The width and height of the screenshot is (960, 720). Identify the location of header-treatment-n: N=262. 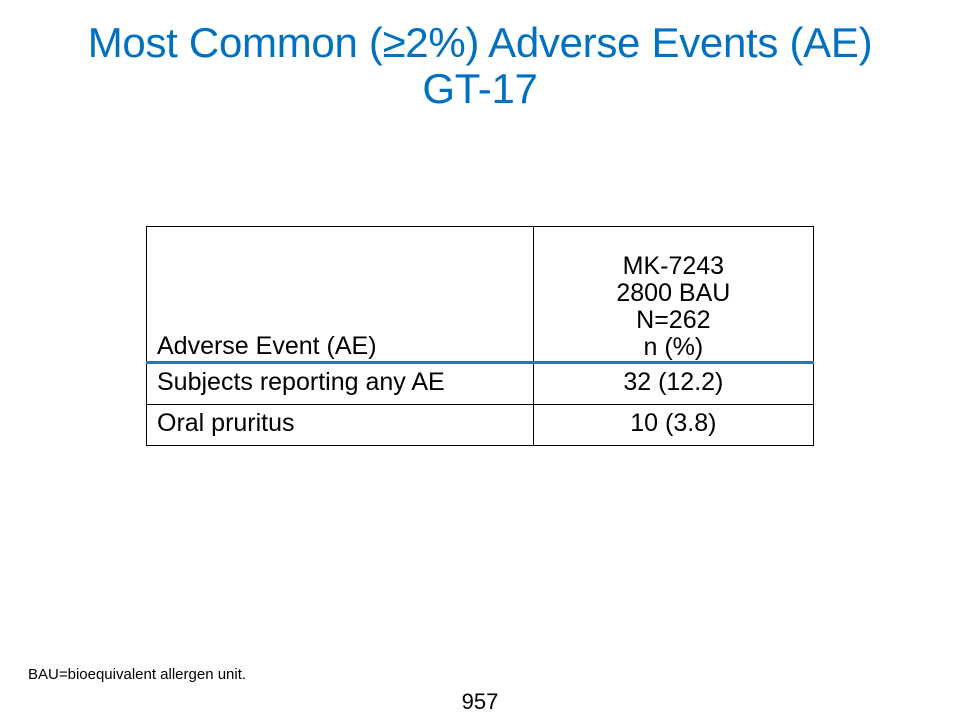
(673, 320).